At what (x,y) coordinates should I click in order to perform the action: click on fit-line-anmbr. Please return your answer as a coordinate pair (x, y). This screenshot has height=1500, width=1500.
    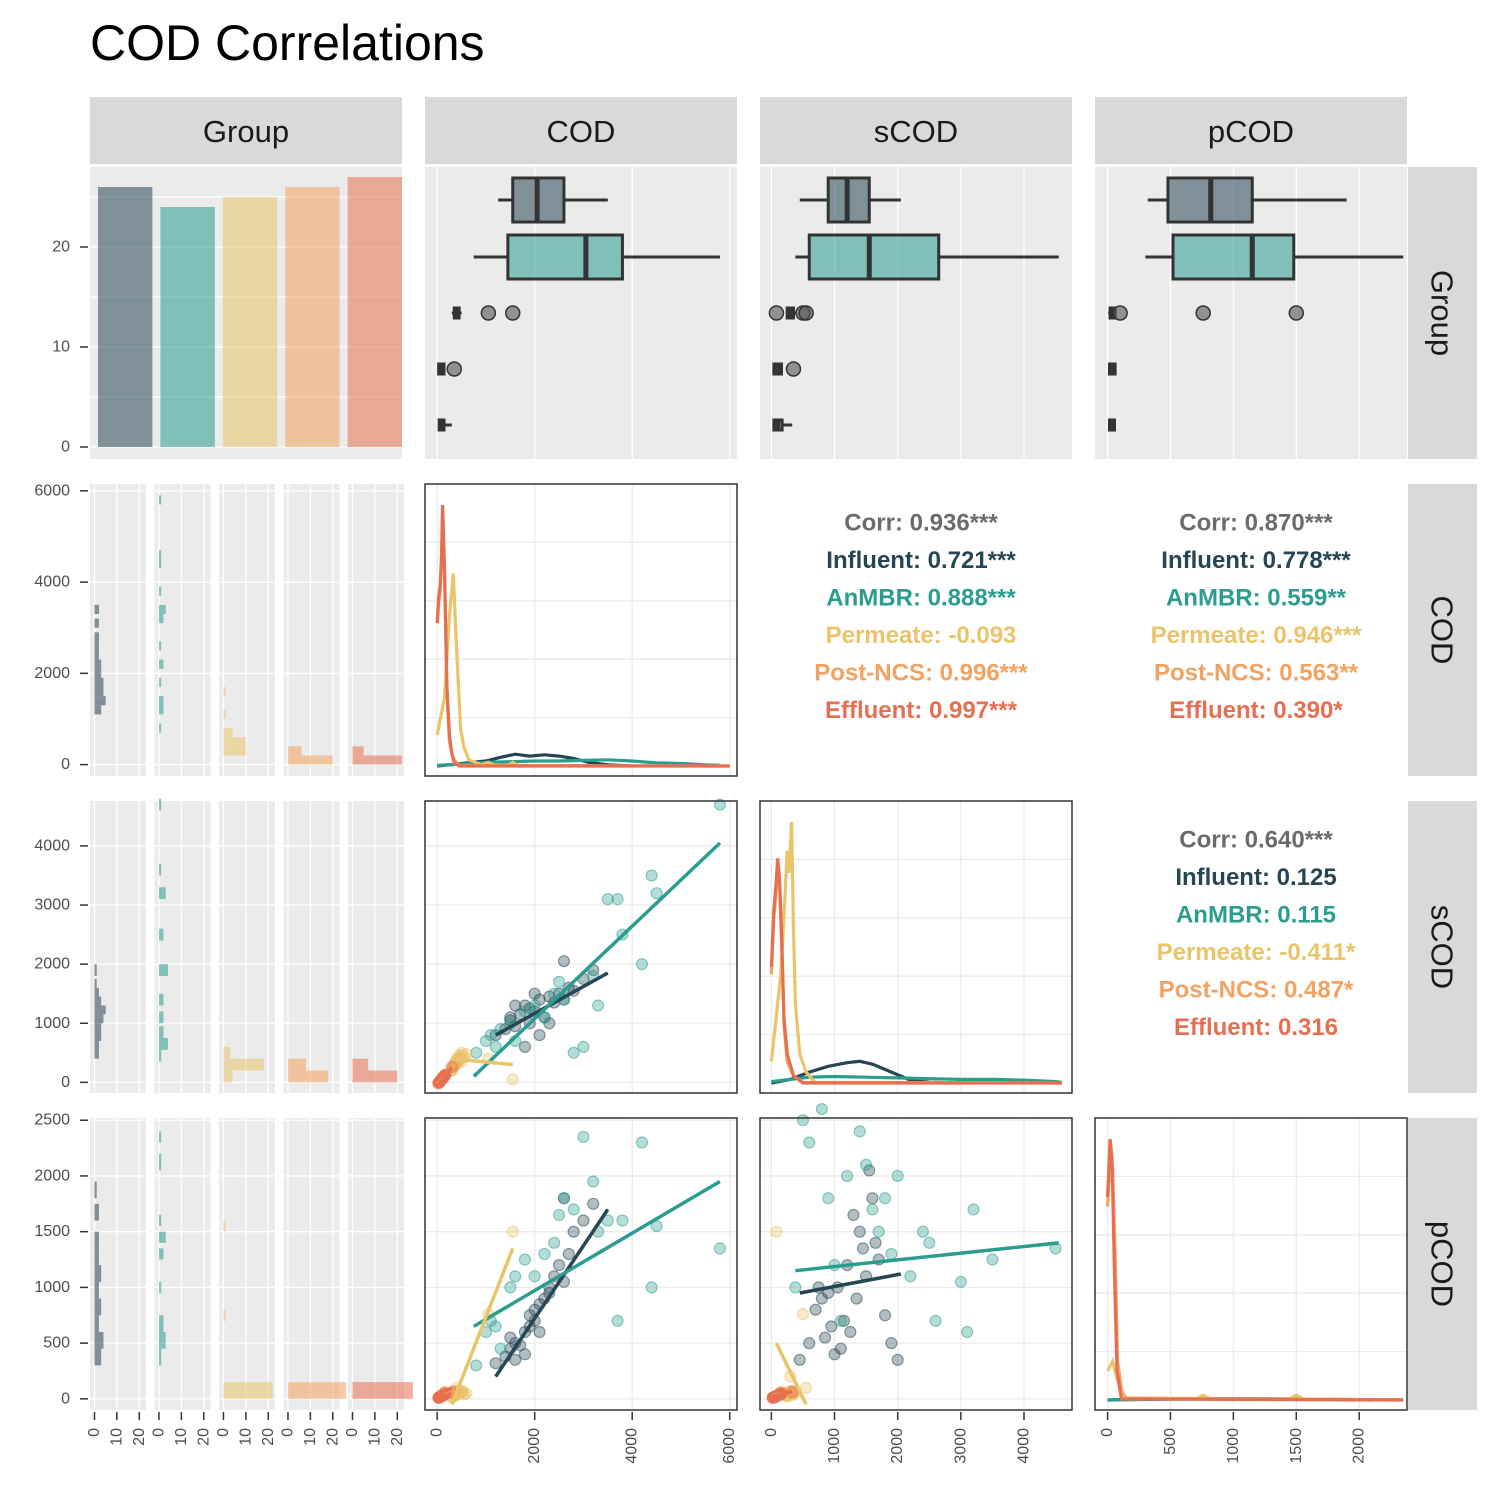
    Looking at the image, I should click on (597, 959).